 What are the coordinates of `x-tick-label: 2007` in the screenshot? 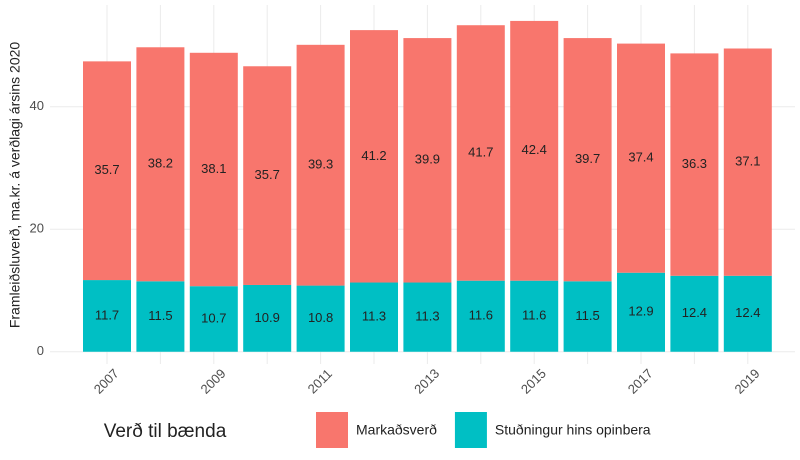 It's located at (106, 381).